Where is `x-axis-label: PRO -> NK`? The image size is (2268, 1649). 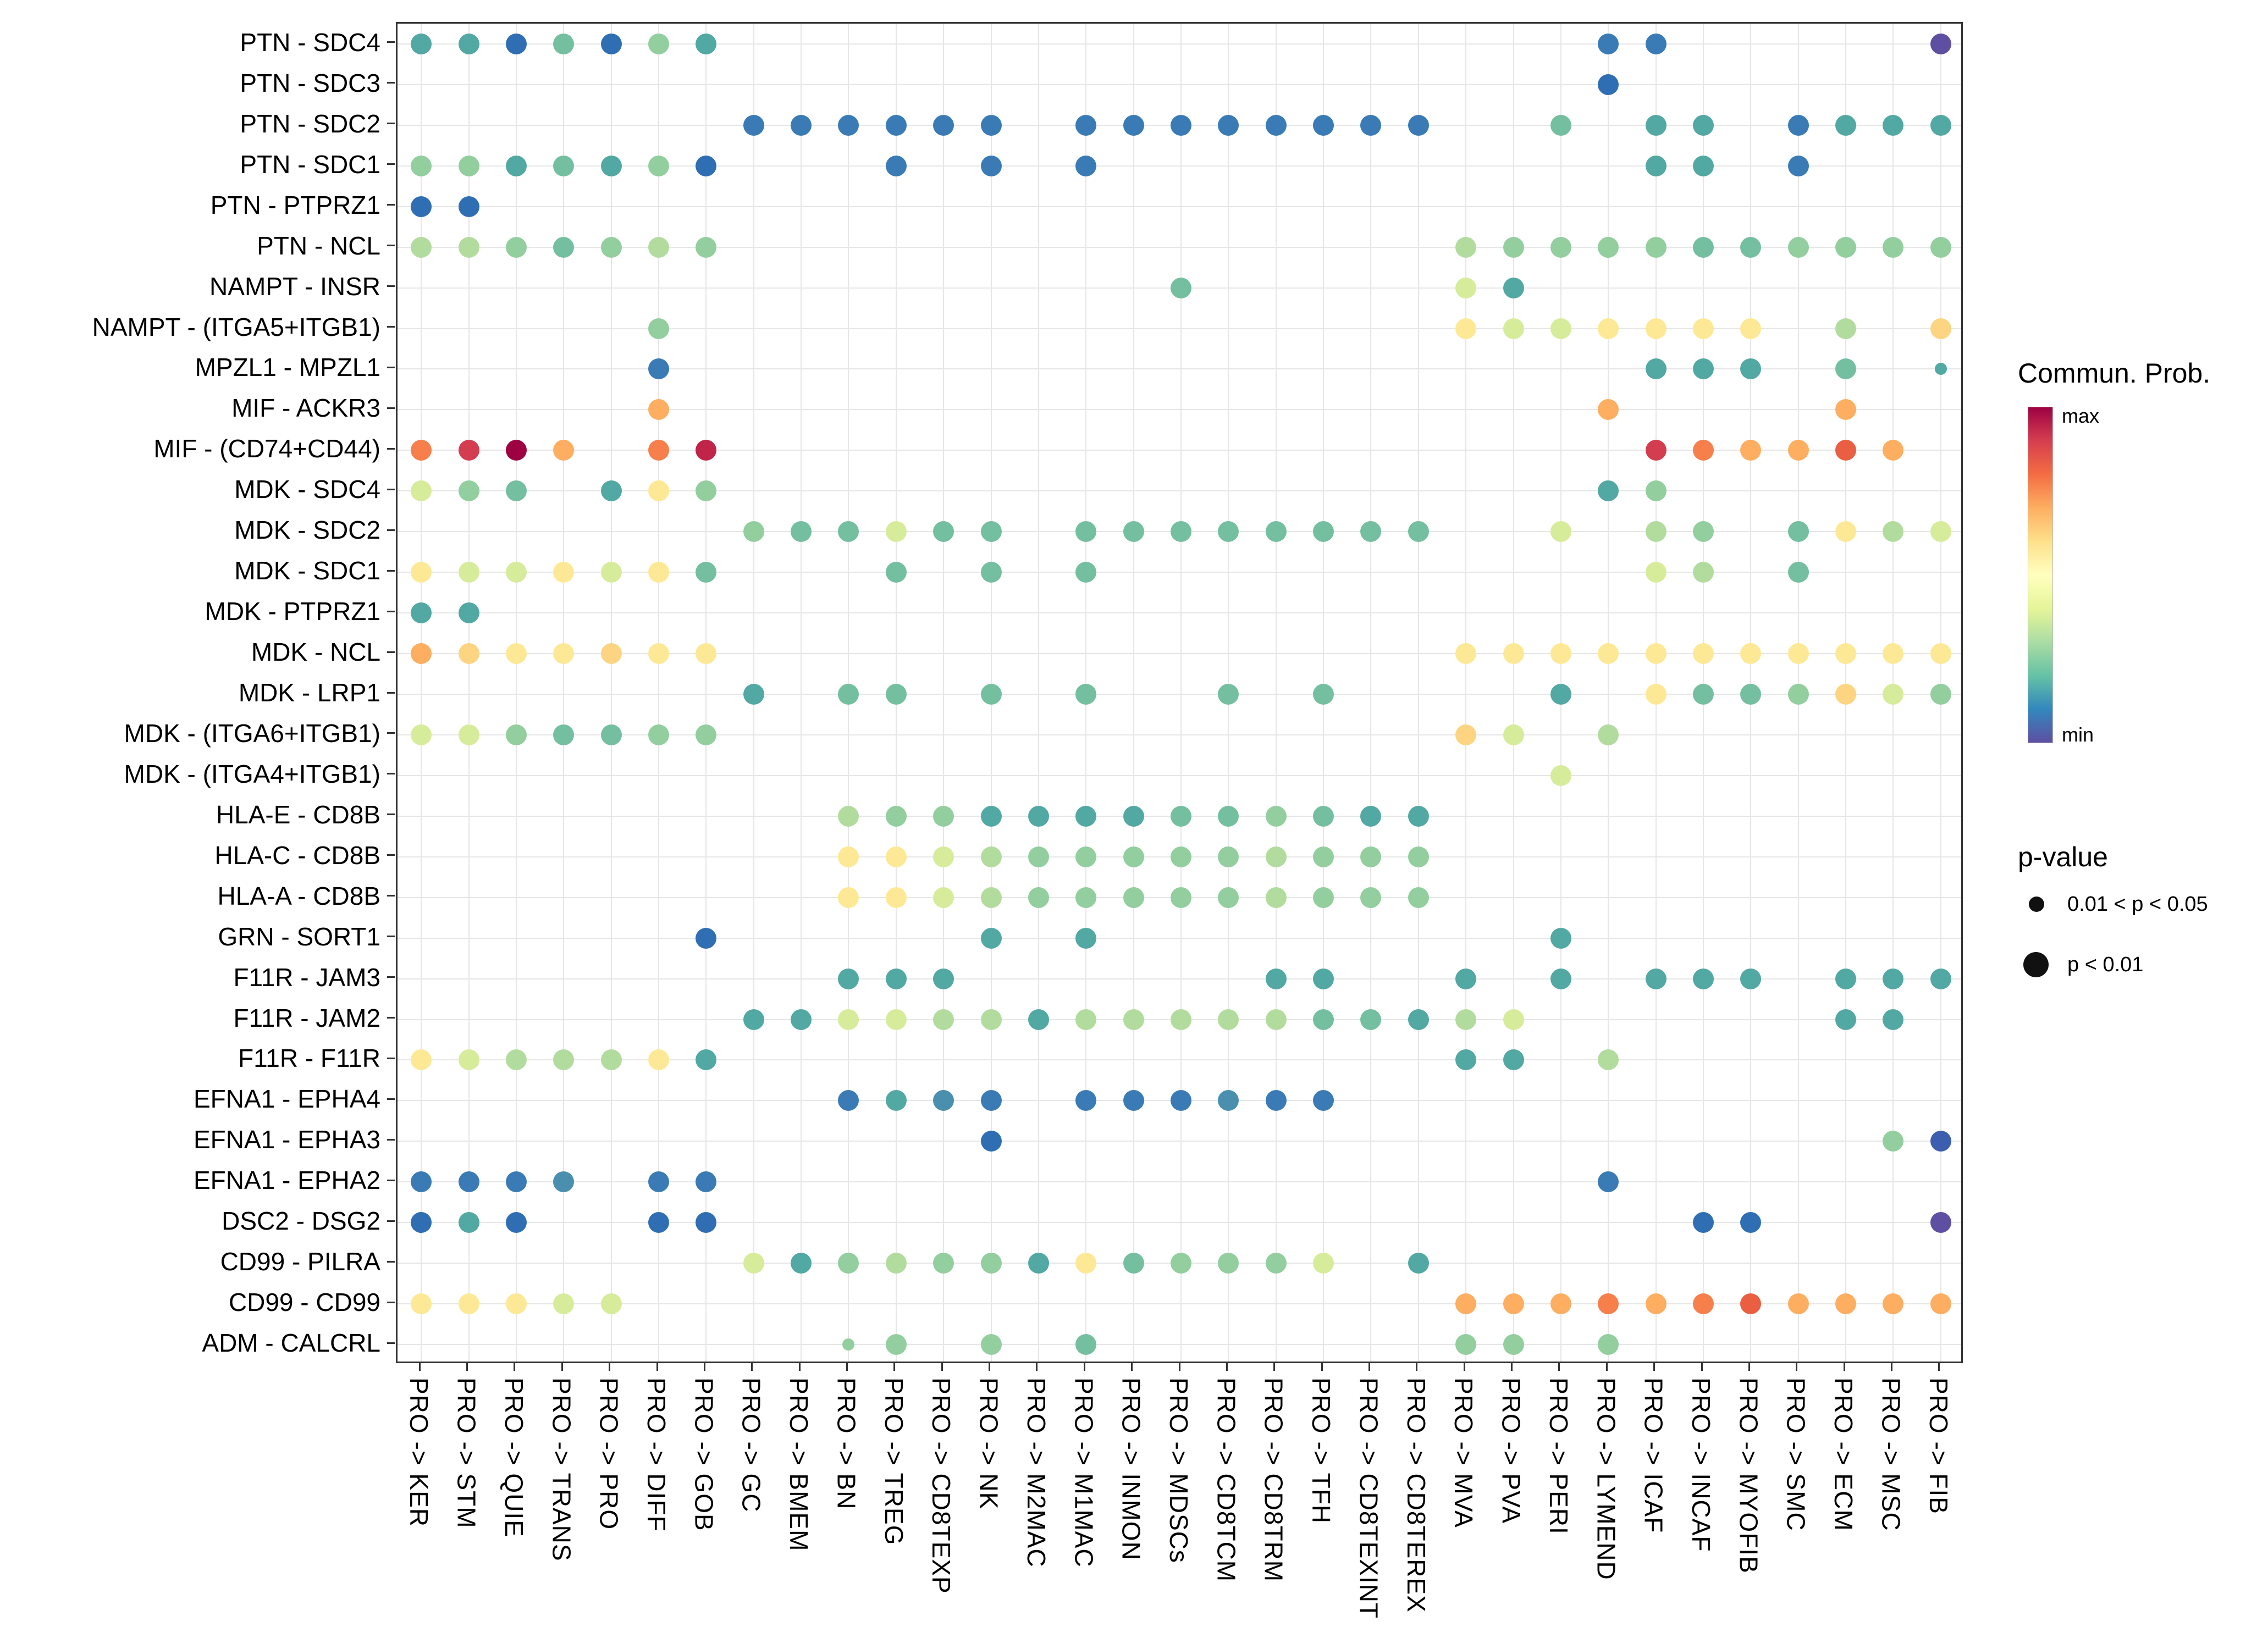 x-axis-label: PRO -> NK is located at coordinates (989, 1443).